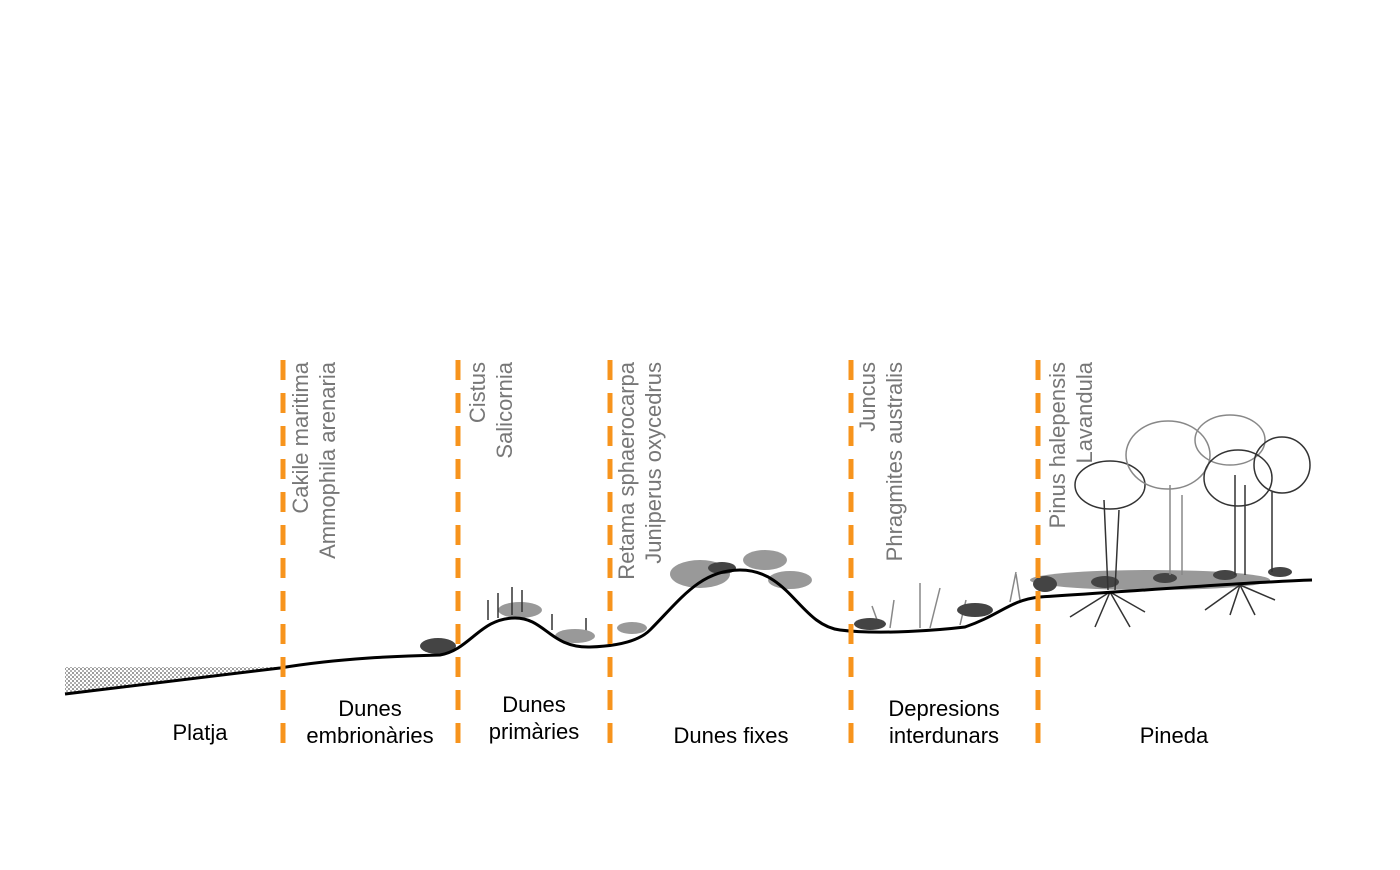  I want to click on ground-profile, so click(688, 632).